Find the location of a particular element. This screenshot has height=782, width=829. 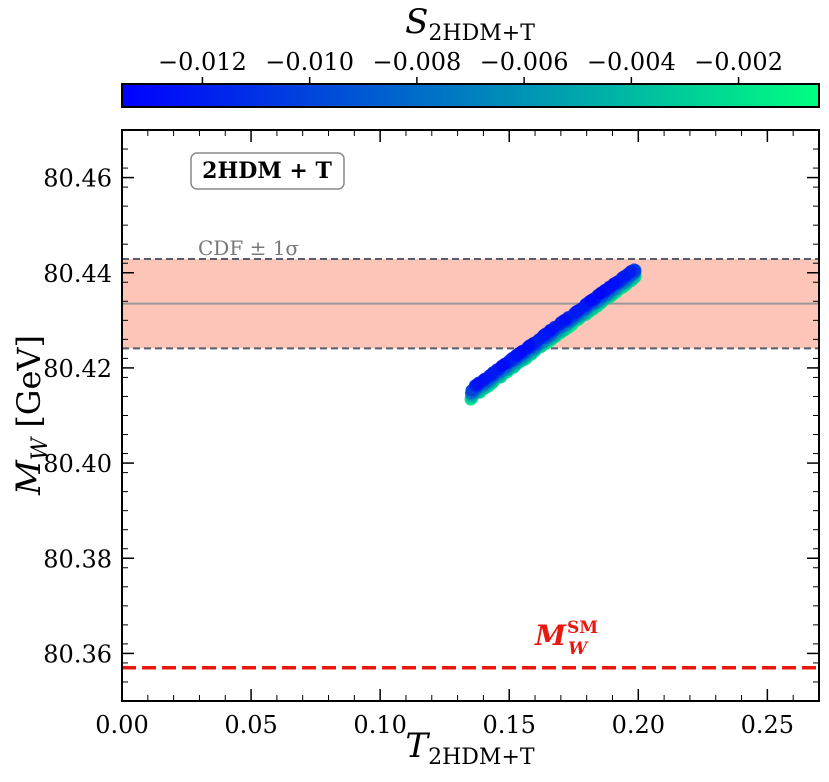

x-tick-label: 0.20 is located at coordinates (638, 725).